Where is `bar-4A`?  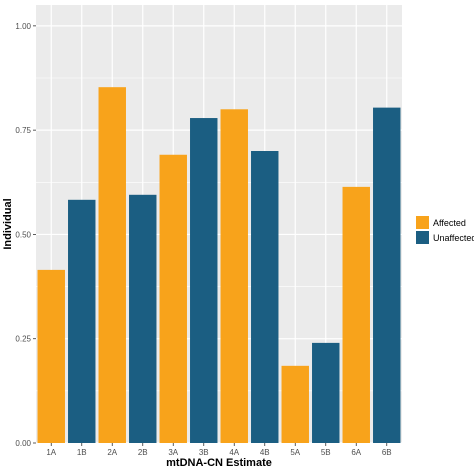 bar-4A is located at coordinates (234, 276).